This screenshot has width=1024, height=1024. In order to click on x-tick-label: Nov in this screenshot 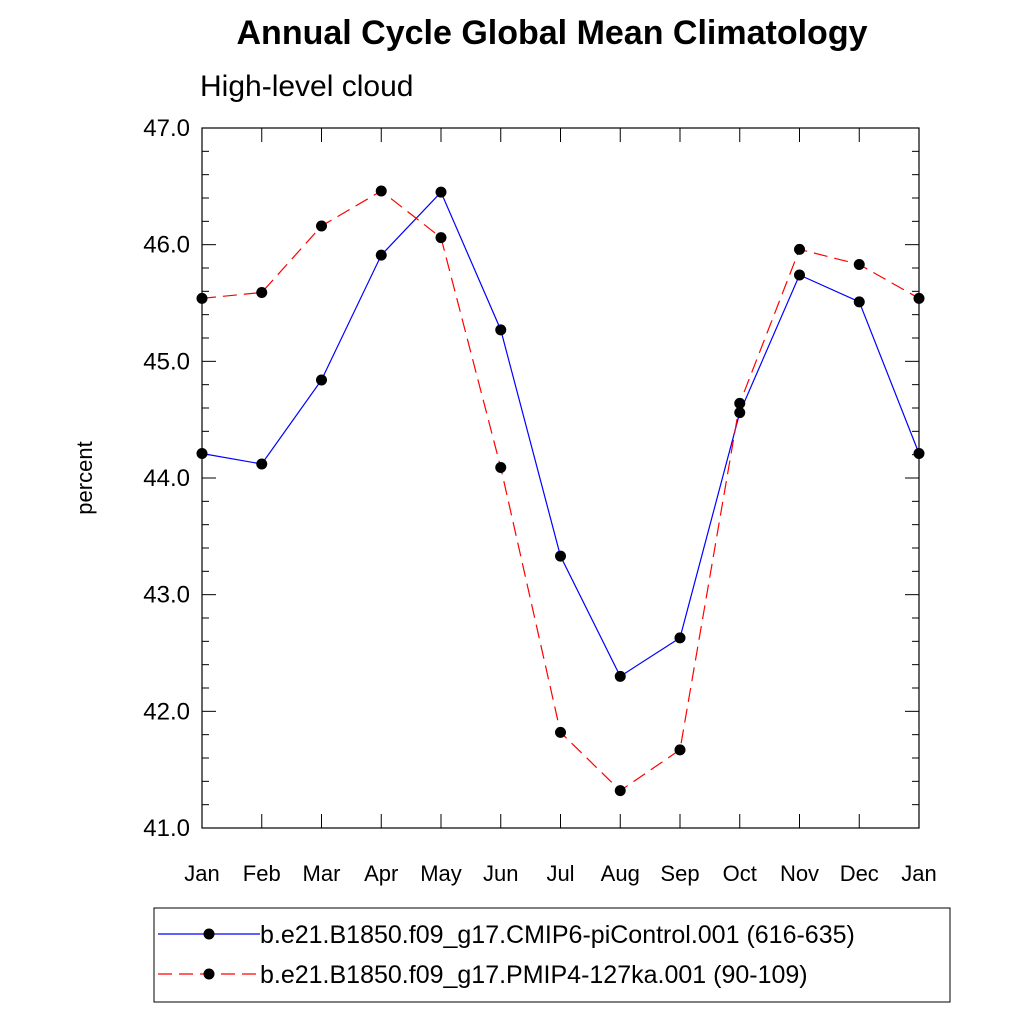, I will do `click(799, 873)`.